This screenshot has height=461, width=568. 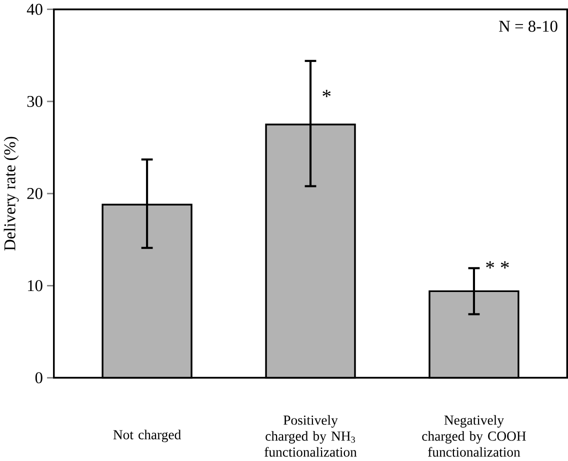 What do you see at coordinates (310, 436) in the screenshot?
I see `x-tick-label: Positively charged by NH$_{3}$ functionalization` at bounding box center [310, 436].